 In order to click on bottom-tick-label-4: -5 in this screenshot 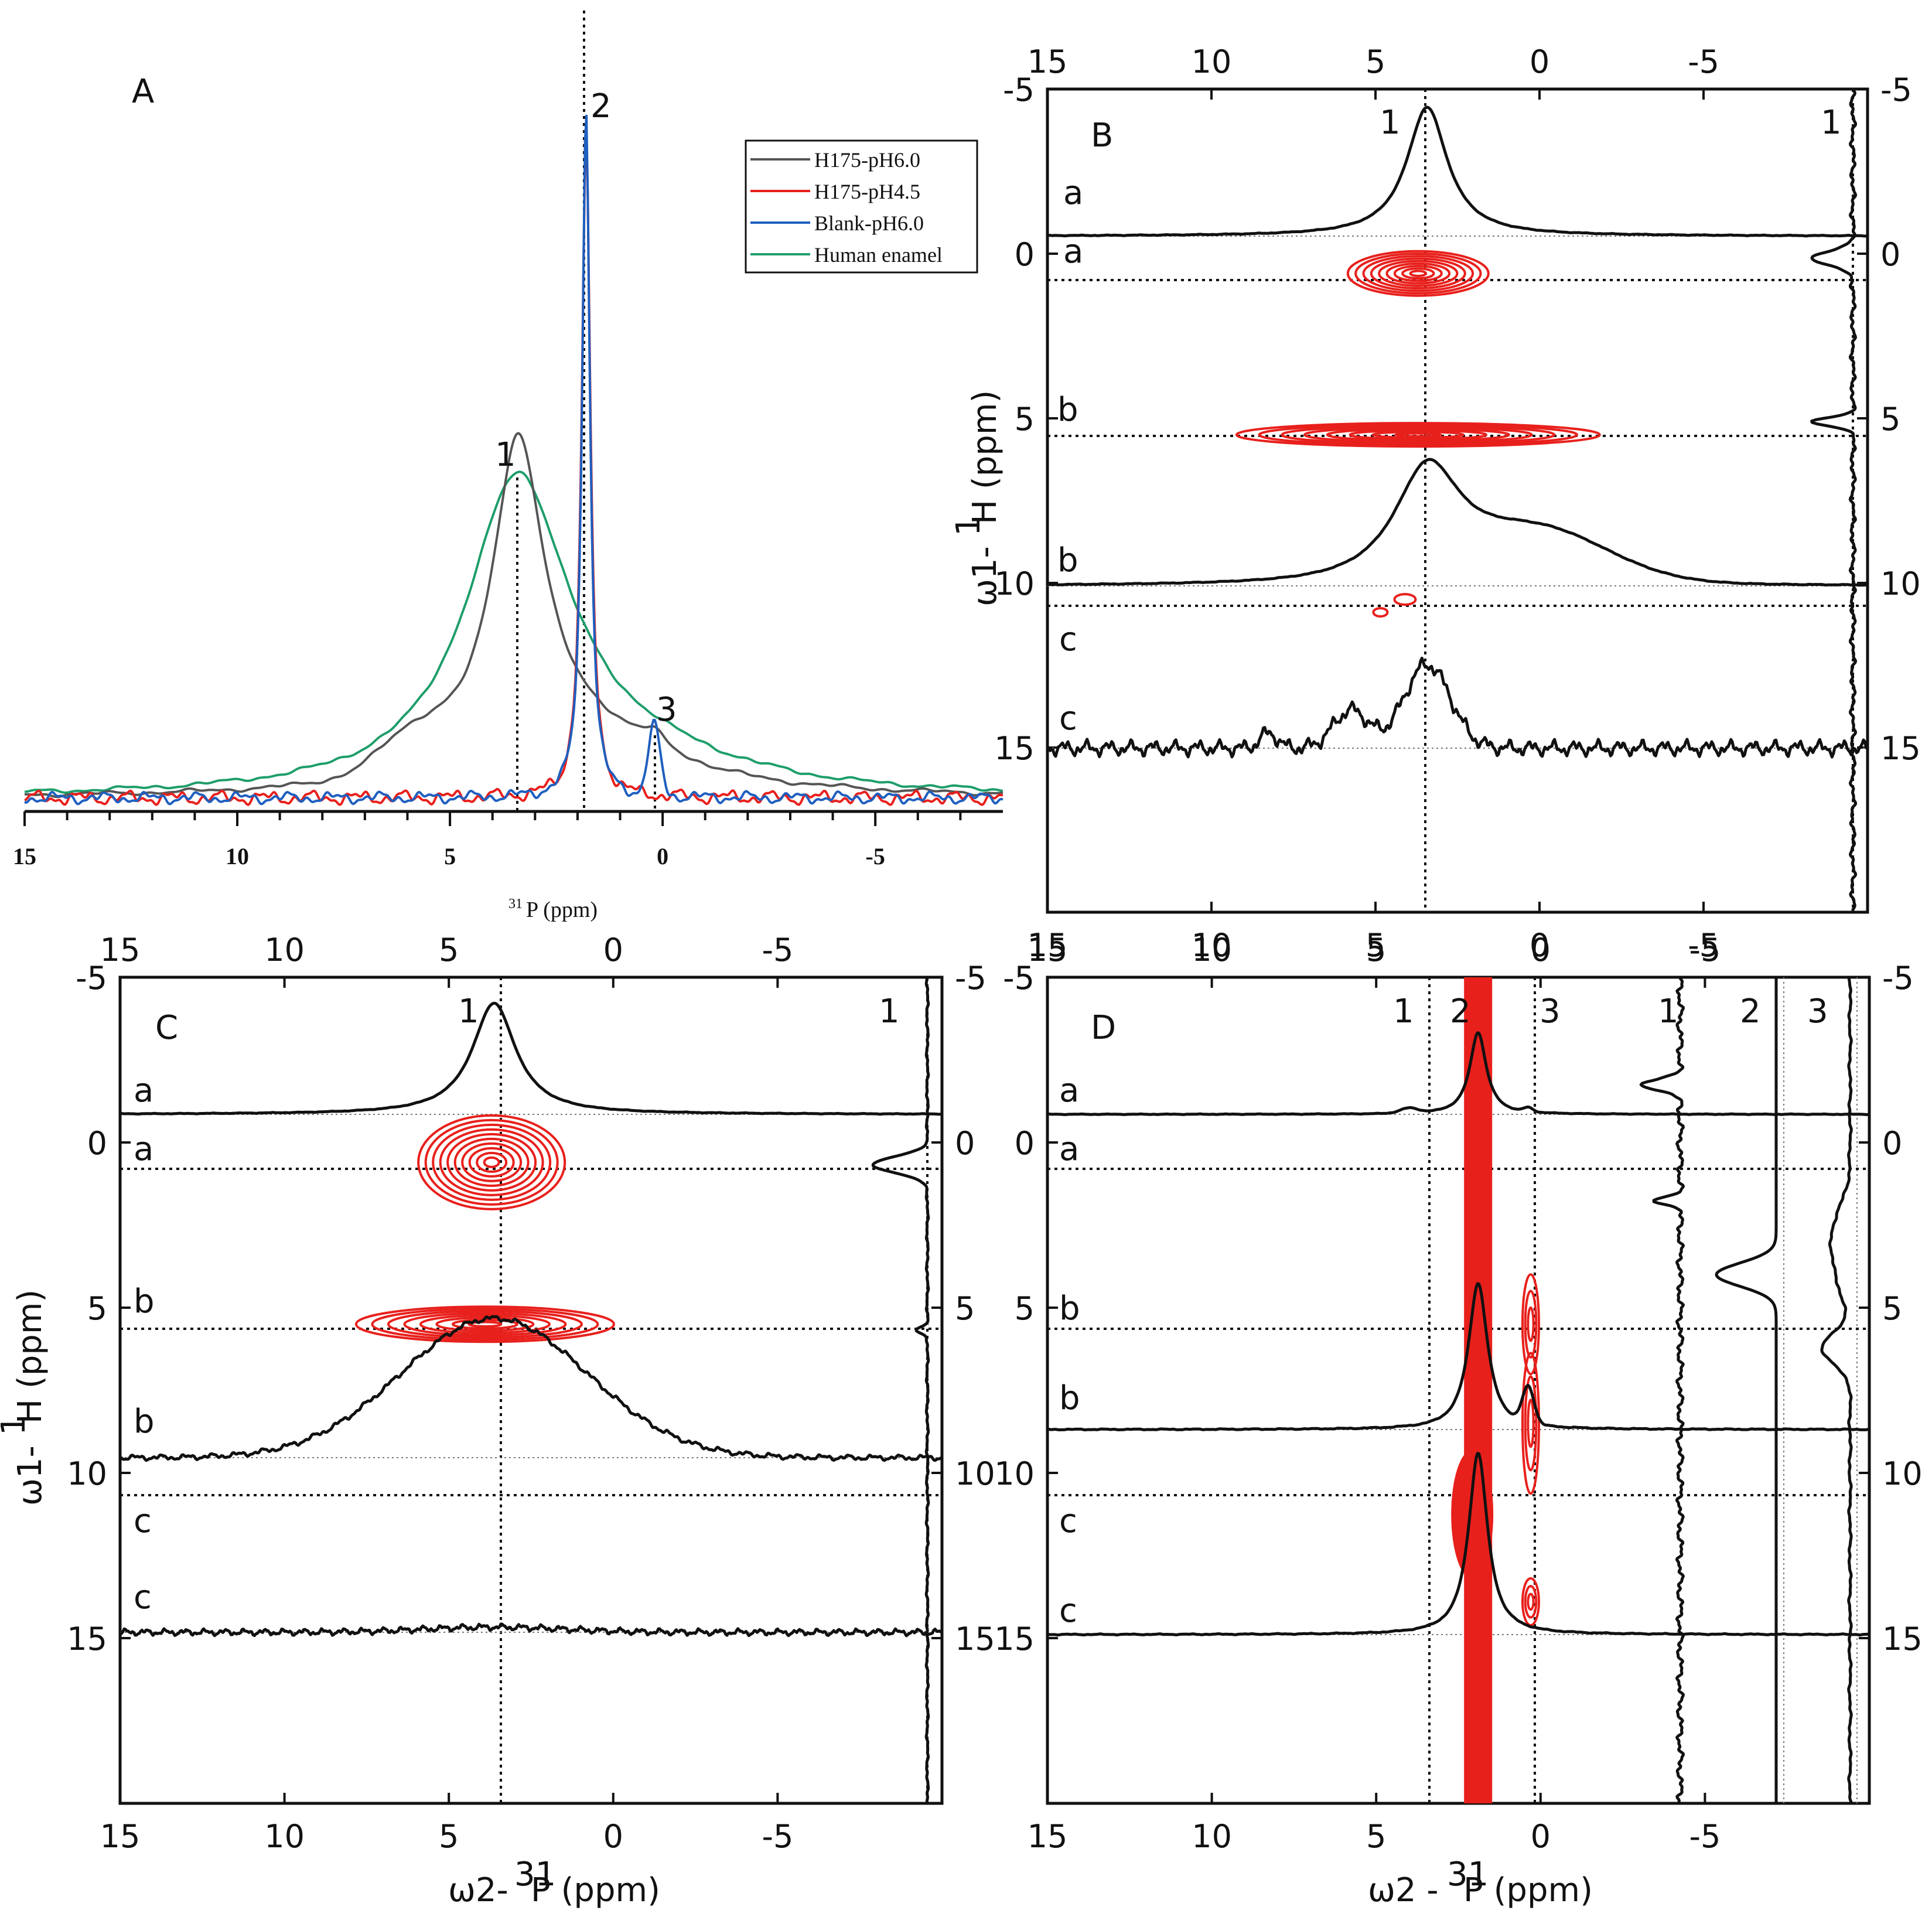, I will do `click(1705, 1837)`.